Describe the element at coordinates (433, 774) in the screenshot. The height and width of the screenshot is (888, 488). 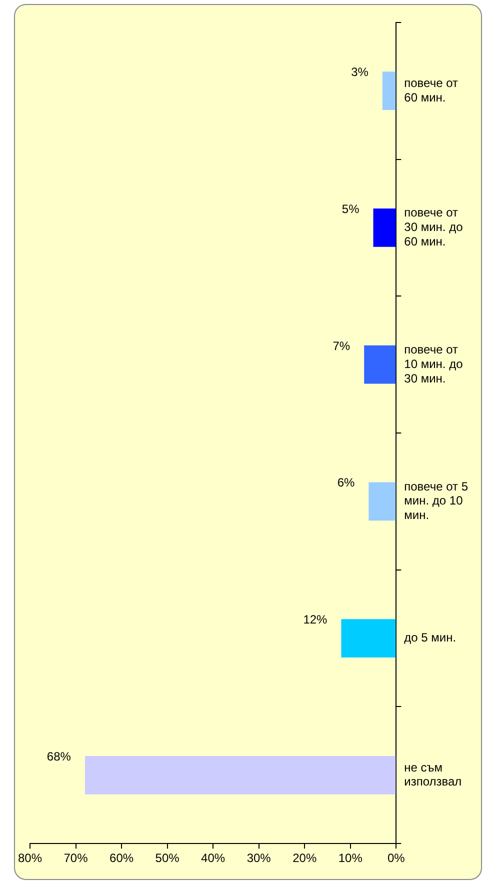
I see `y-tick-label: не съм използвал` at that location.